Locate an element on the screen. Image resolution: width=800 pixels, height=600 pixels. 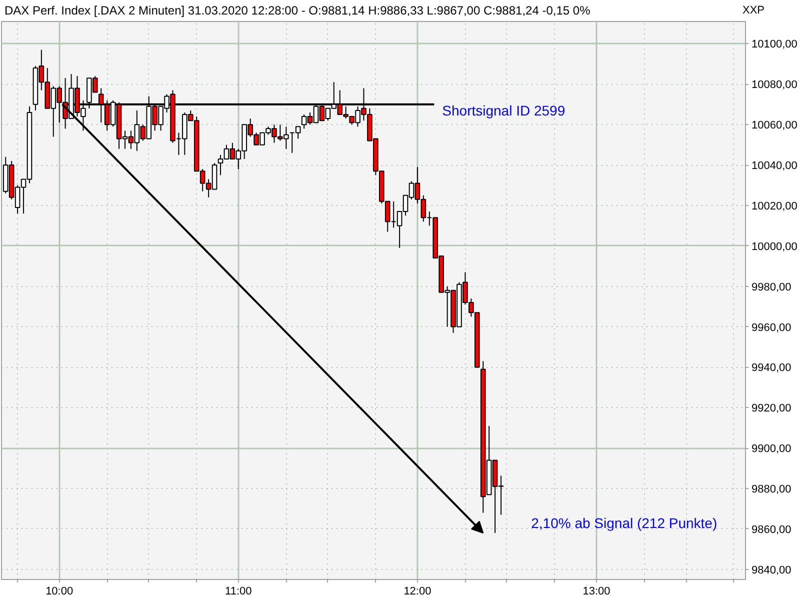
y-tick-label: 9940,00 is located at coordinates (772, 368).